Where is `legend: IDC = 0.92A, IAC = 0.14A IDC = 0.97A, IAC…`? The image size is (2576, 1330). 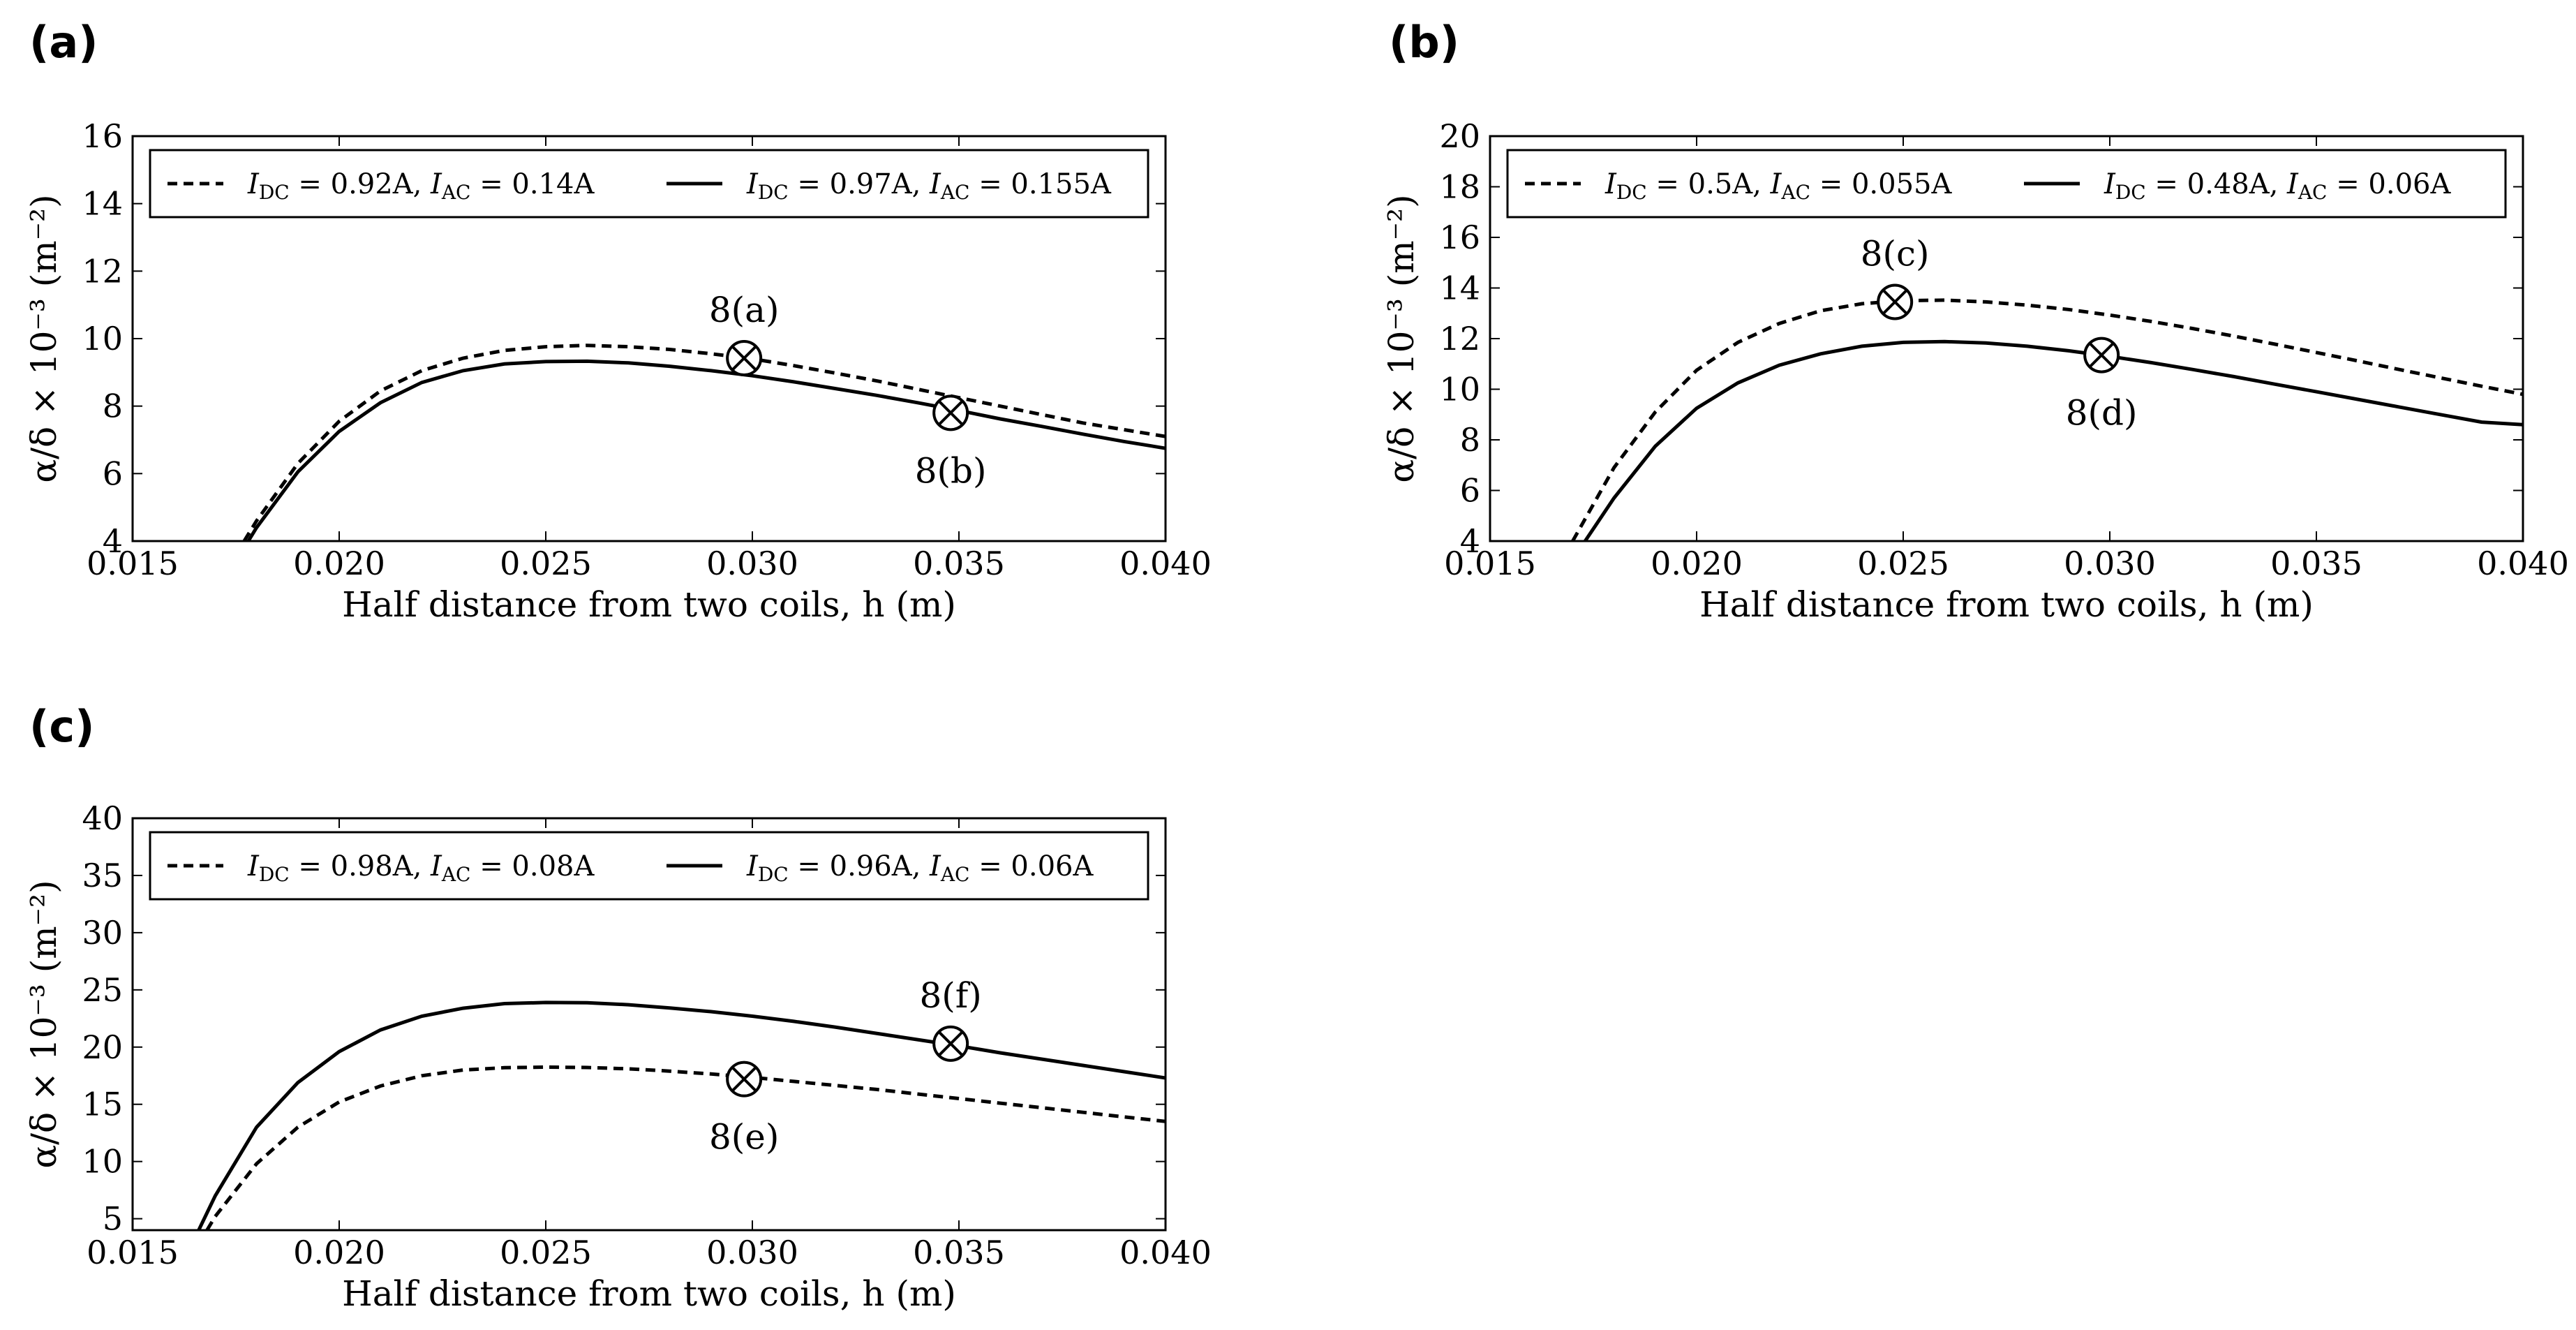
legend: IDC = 0.92A, IAC = 0.14A IDC = 0.97A, IAC… is located at coordinates (649, 184).